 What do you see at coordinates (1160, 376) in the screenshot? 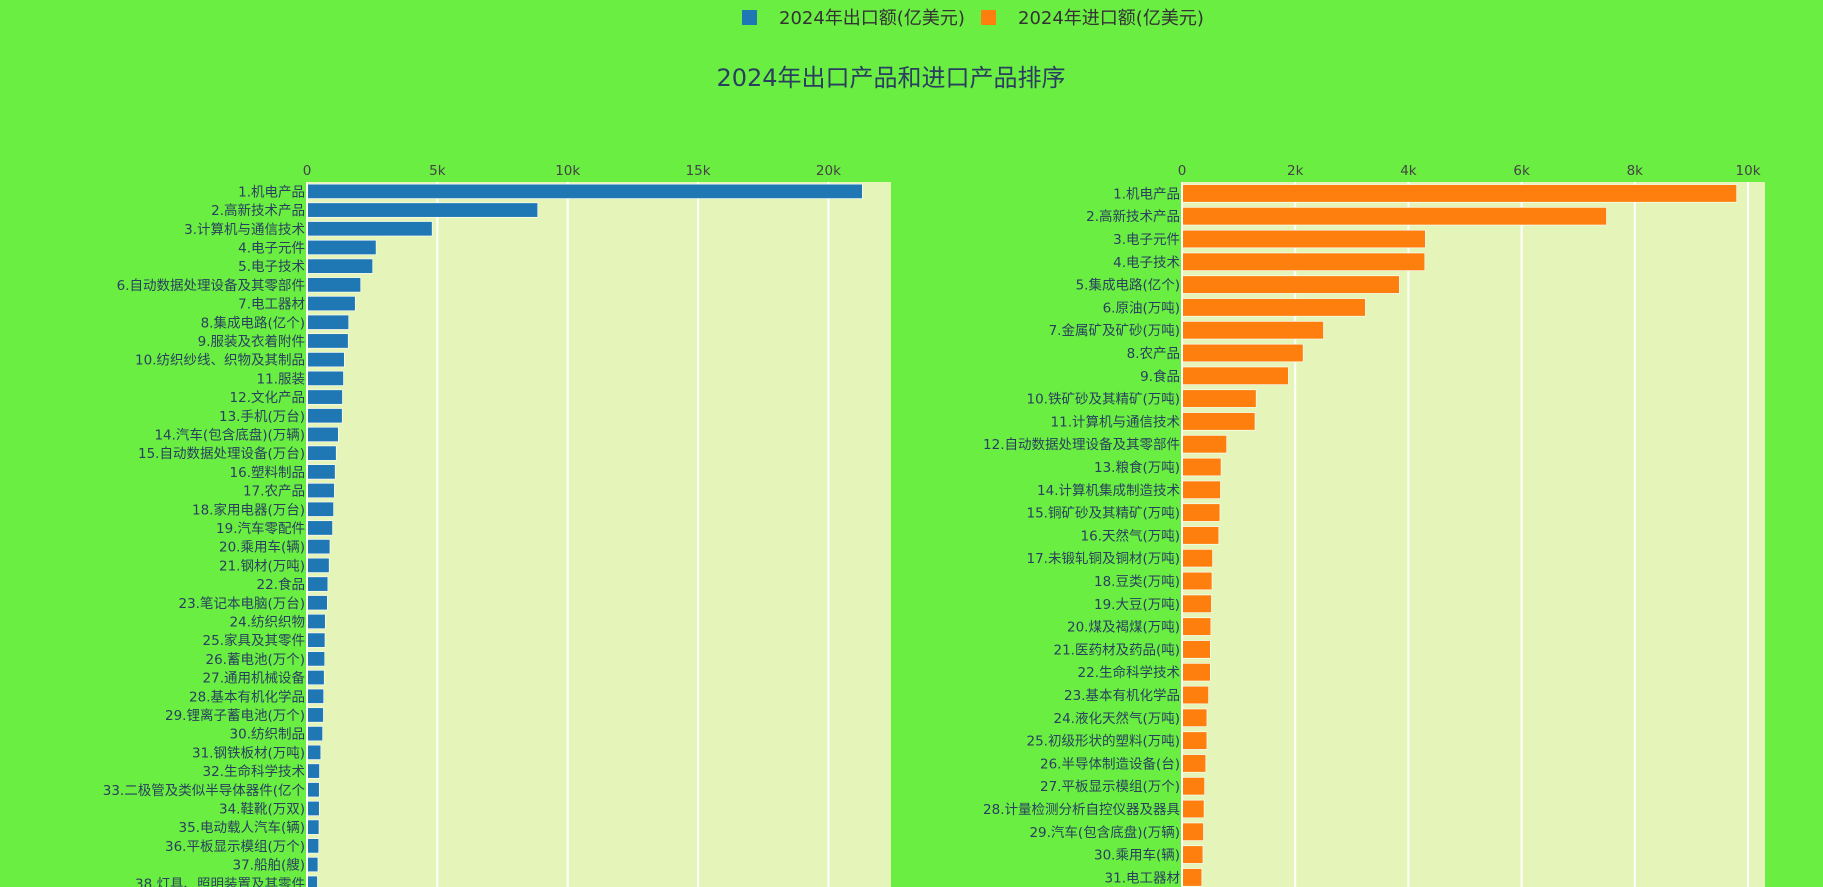
I see `import-category-label: 9.食品` at bounding box center [1160, 376].